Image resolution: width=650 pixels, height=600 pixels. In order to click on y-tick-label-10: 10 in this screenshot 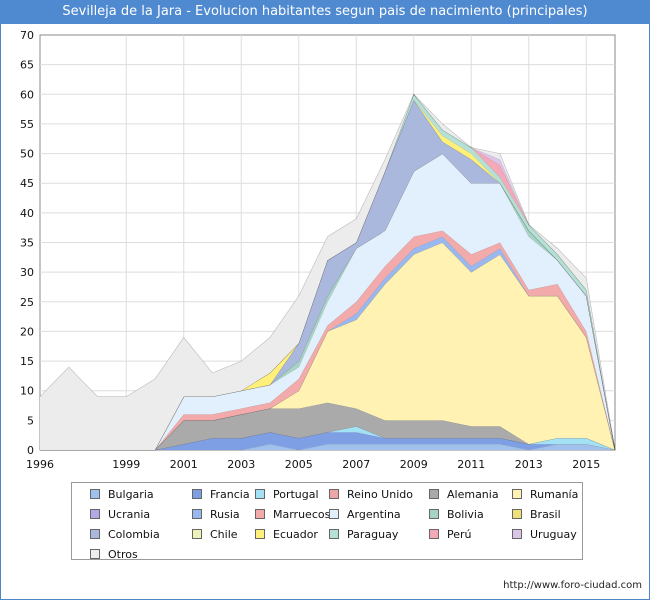, I will do `click(27, 391)`.